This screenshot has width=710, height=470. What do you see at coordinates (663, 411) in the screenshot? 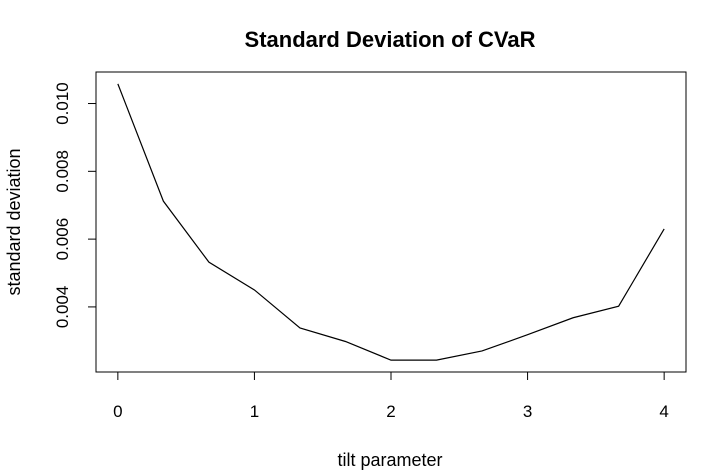
I see `x-tick-label: 4` at bounding box center [663, 411].